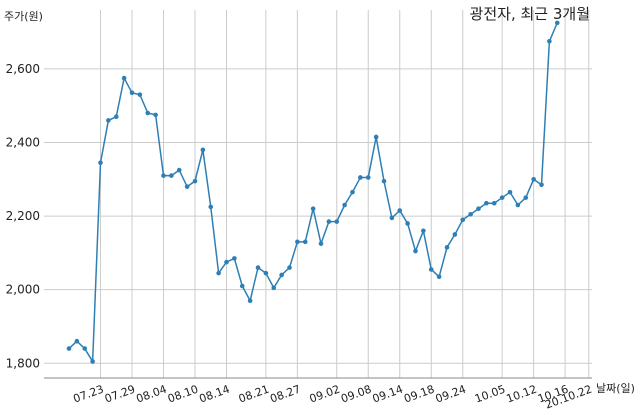 This screenshot has width=640, height=419. Describe the element at coordinates (183, 394) in the screenshot. I see `x-tick-label: 08.10` at that location.